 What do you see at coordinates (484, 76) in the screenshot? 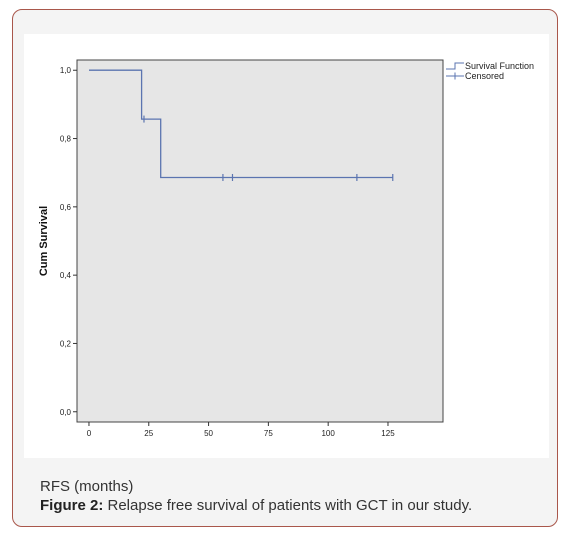
I see `legend-label-censored: Censored` at bounding box center [484, 76].